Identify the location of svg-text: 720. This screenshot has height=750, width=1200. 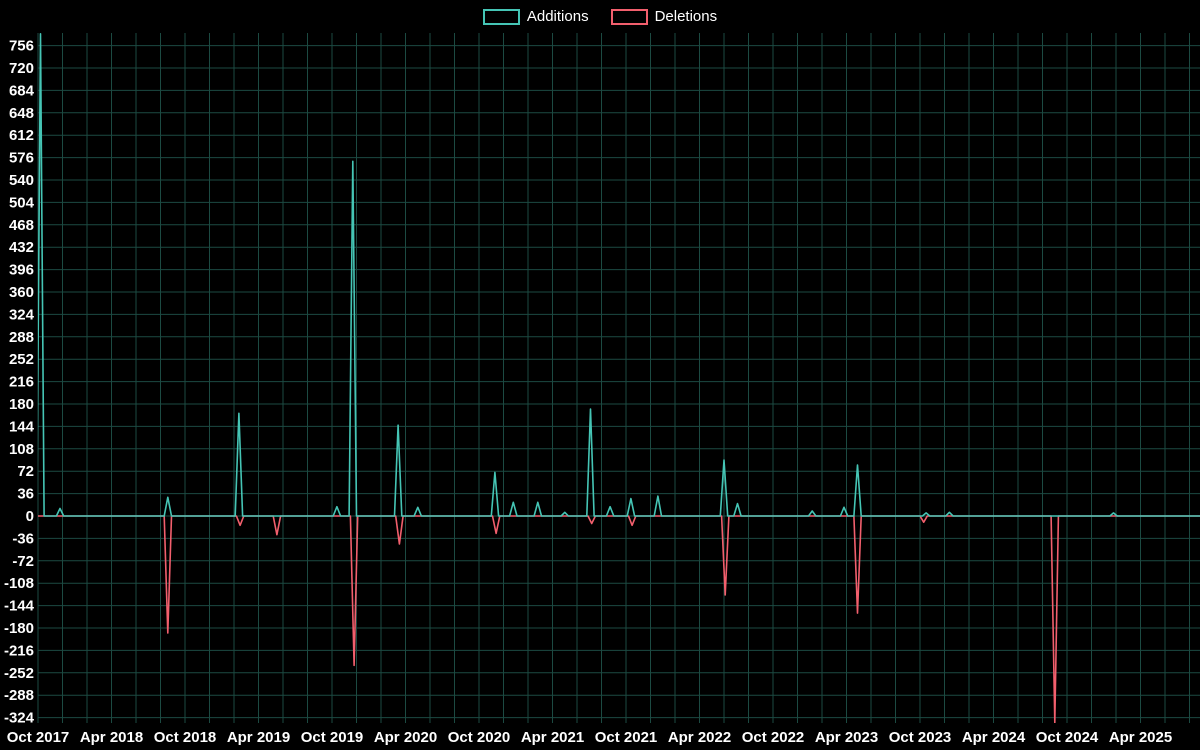
(21, 68).